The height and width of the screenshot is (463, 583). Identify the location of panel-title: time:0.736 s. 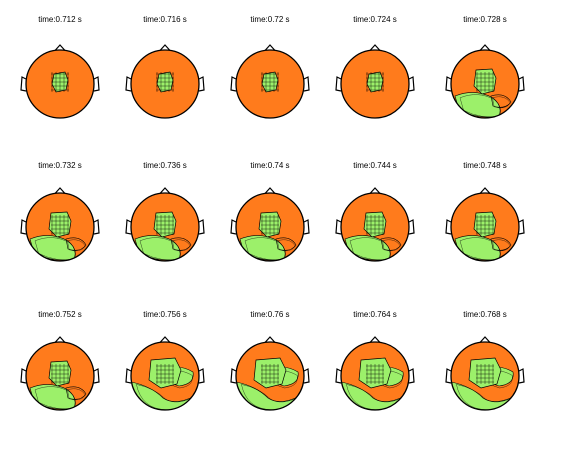
(165, 165).